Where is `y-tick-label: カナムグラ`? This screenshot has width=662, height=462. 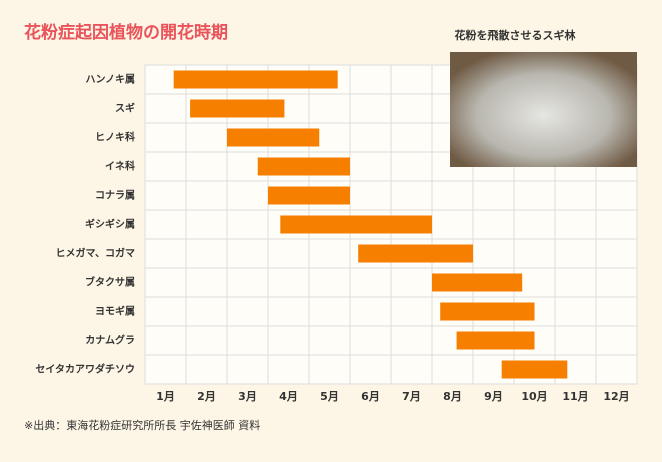
y-tick-label: カナムグラ is located at coordinates (110, 340).